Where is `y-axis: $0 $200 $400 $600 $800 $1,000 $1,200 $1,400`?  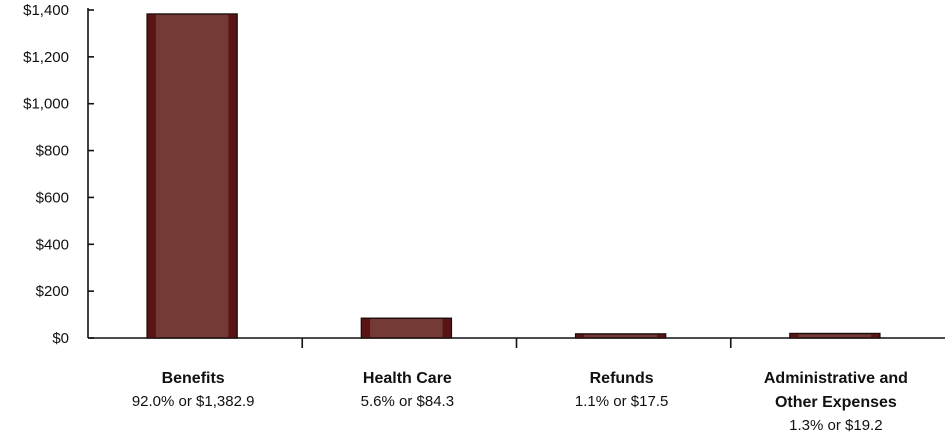 y-axis: $0 $200 $400 $600 $800 $1,000 $1,200 $1,400 is located at coordinates (58, 174).